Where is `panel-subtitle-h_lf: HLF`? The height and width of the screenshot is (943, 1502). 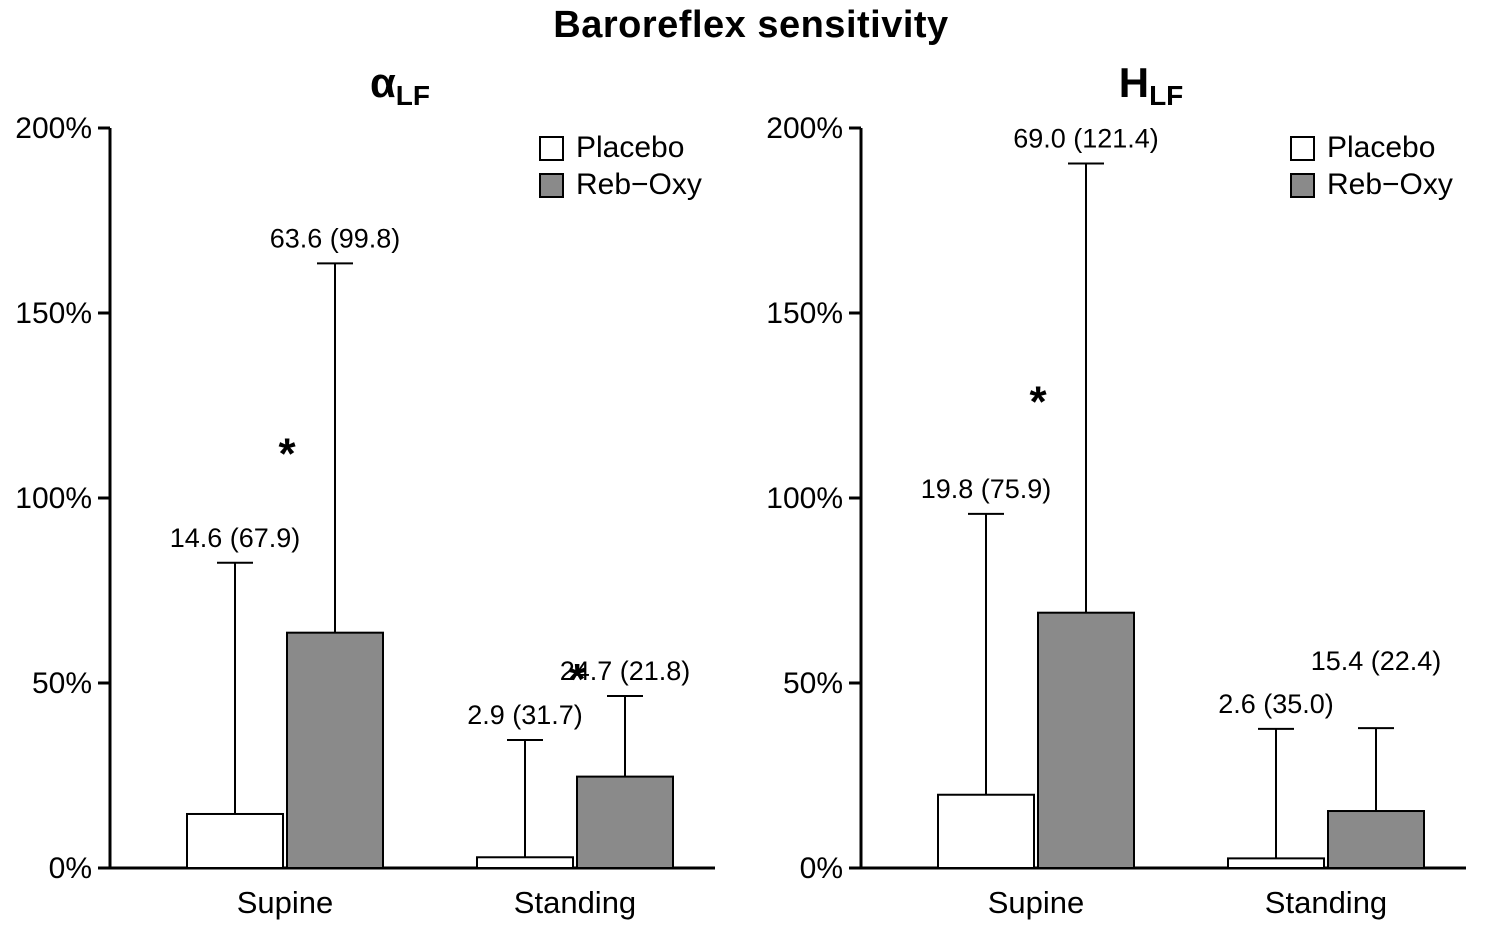
panel-subtitle-h_lf: HLF is located at coordinates (1151, 85).